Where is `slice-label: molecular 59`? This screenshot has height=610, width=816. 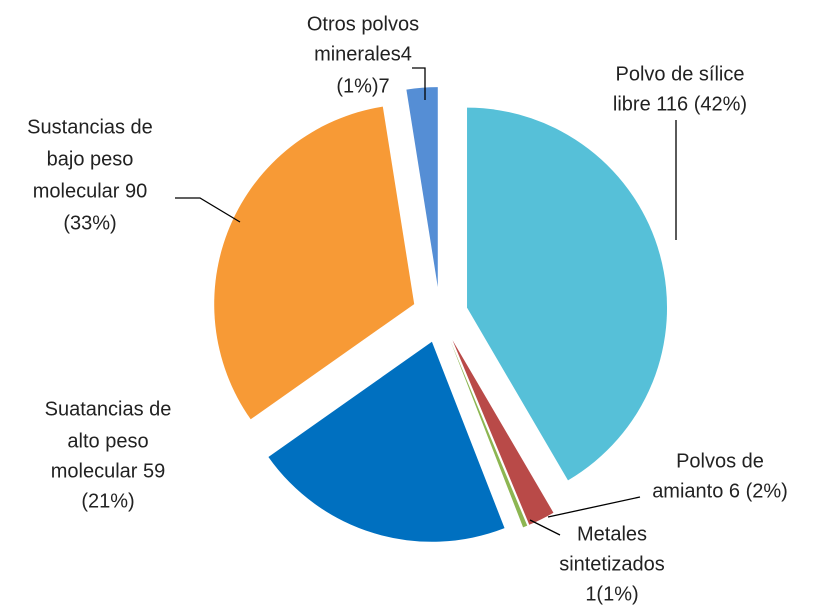 slice-label: molecular 59 is located at coordinates (108, 471).